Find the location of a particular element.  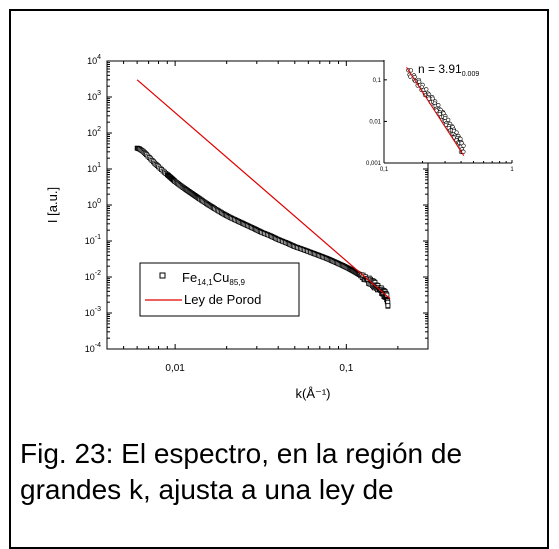

legend-entry-porod: Ley de Porod is located at coordinates (222, 299).